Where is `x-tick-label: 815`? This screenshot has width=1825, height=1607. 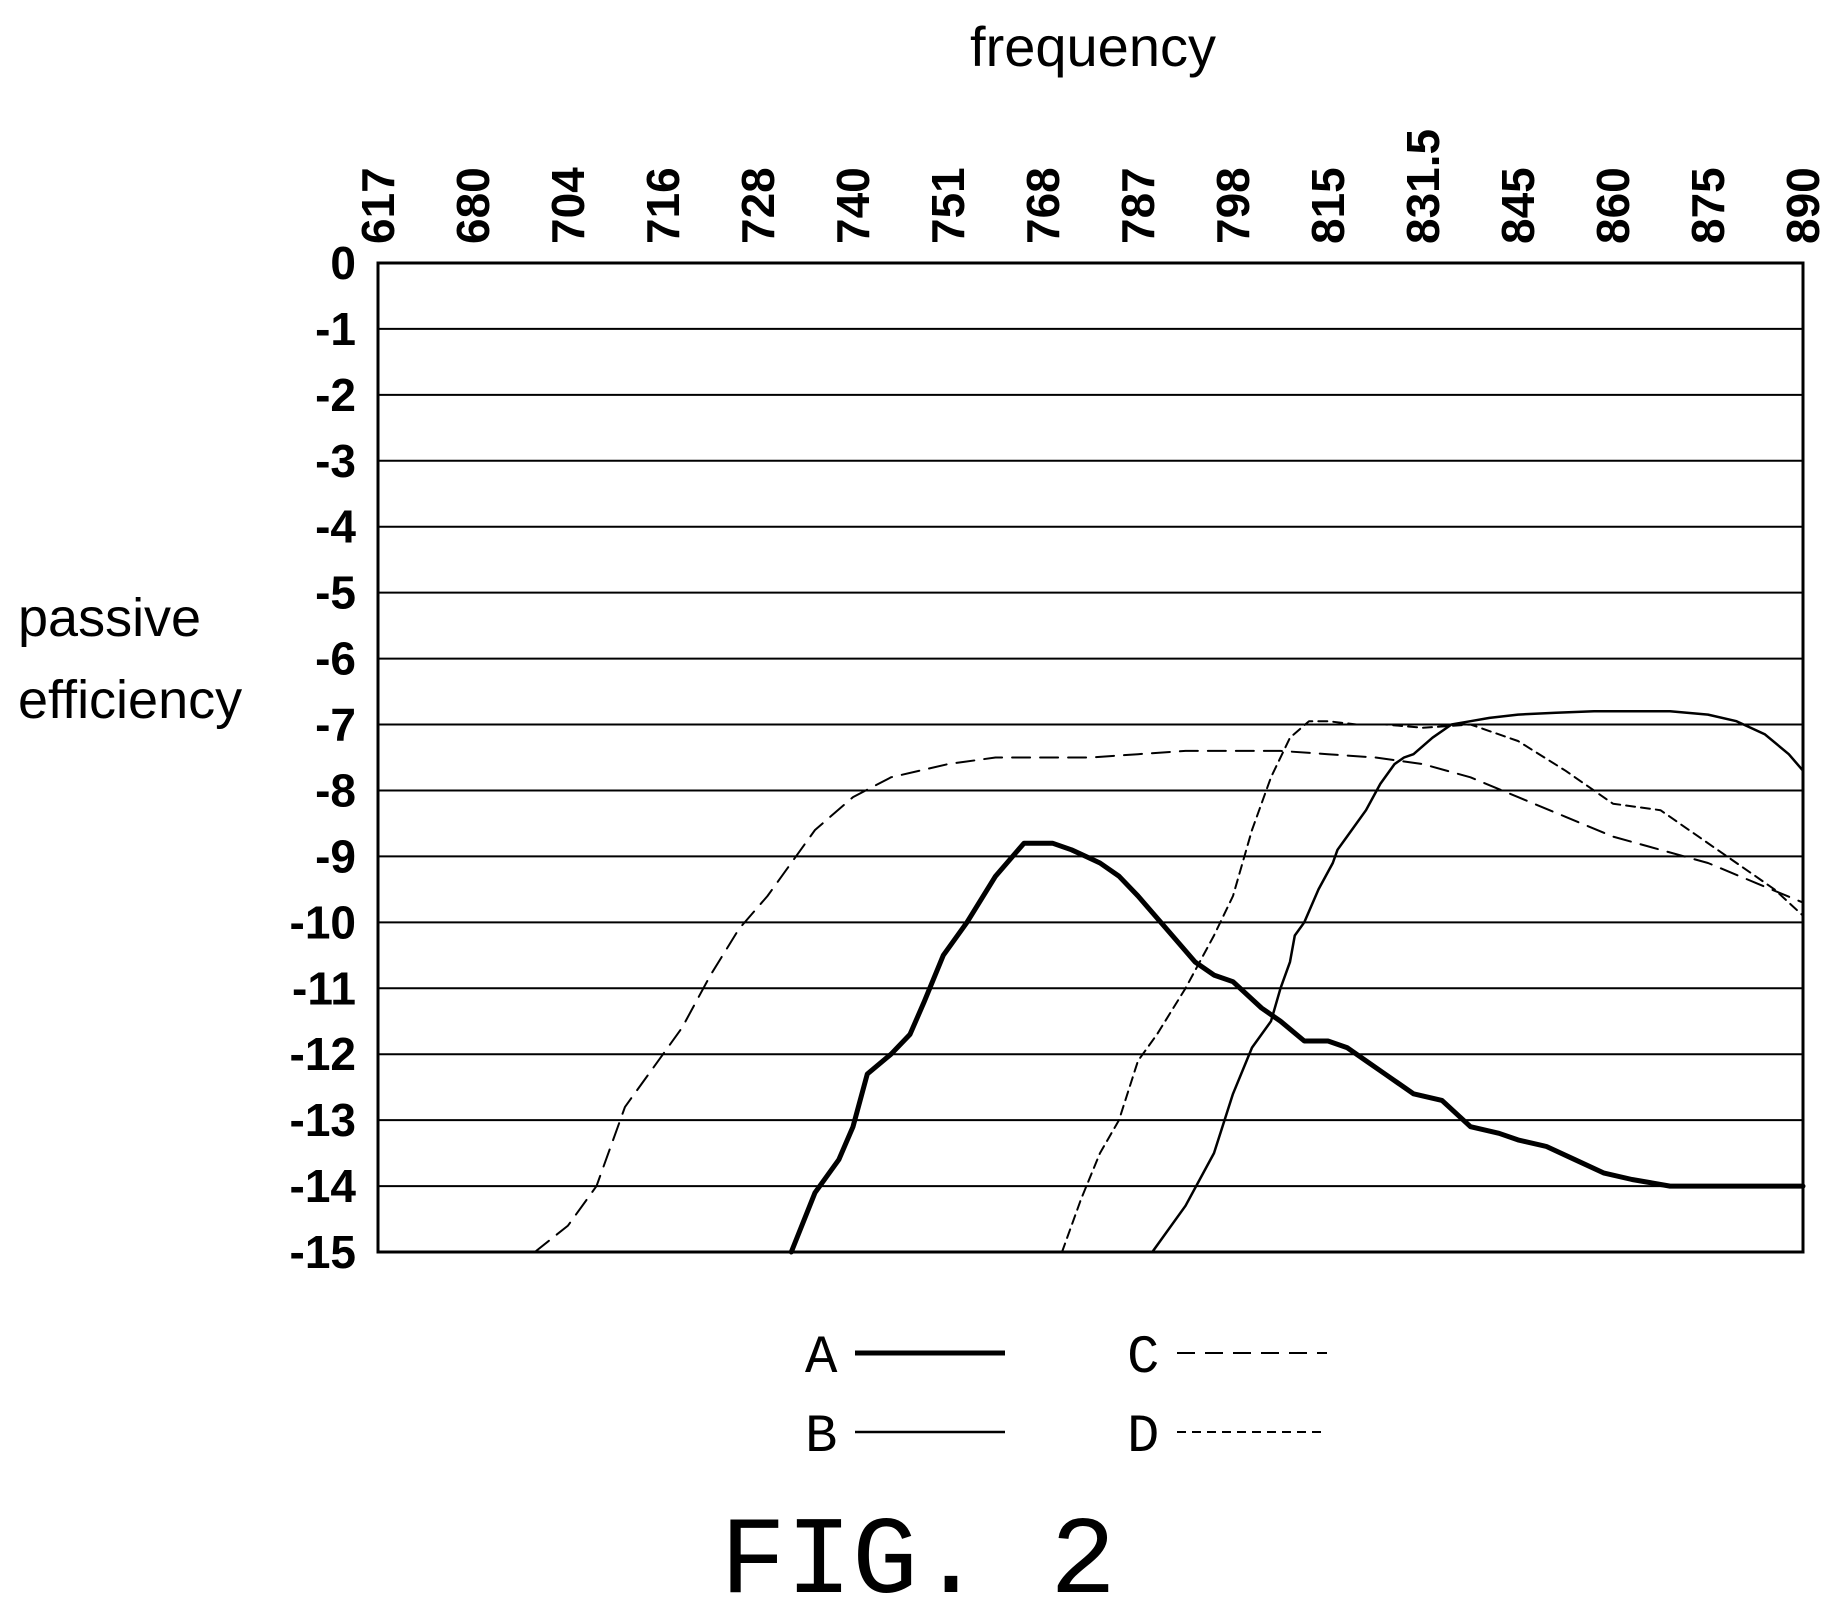 x-tick-label: 815 is located at coordinates (1328, 205).